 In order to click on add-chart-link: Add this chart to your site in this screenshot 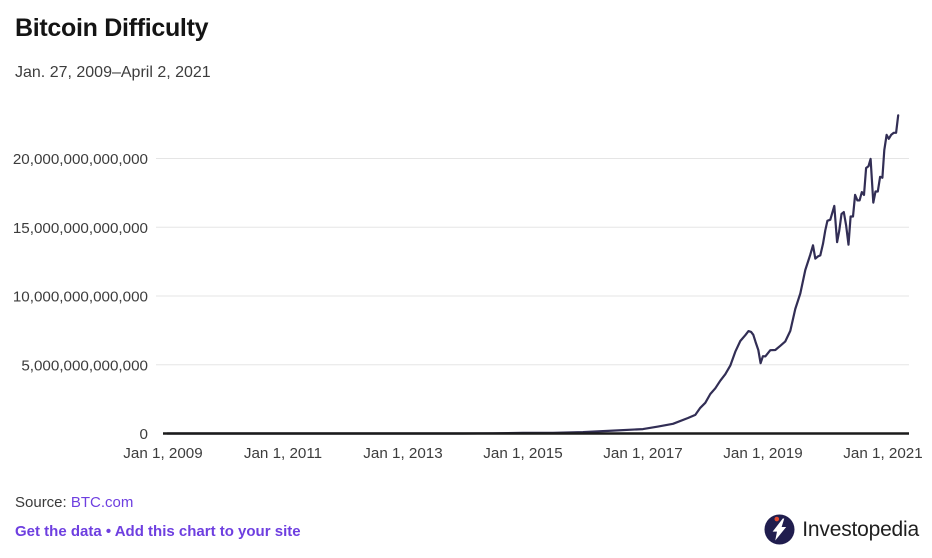, I will do `click(207, 531)`.